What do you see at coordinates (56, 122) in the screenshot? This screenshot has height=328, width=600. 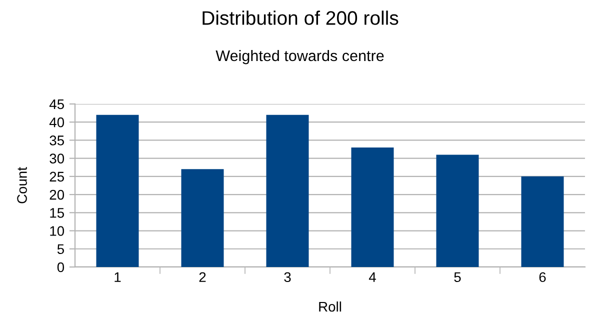 I see `y-tick-label: 40` at bounding box center [56, 122].